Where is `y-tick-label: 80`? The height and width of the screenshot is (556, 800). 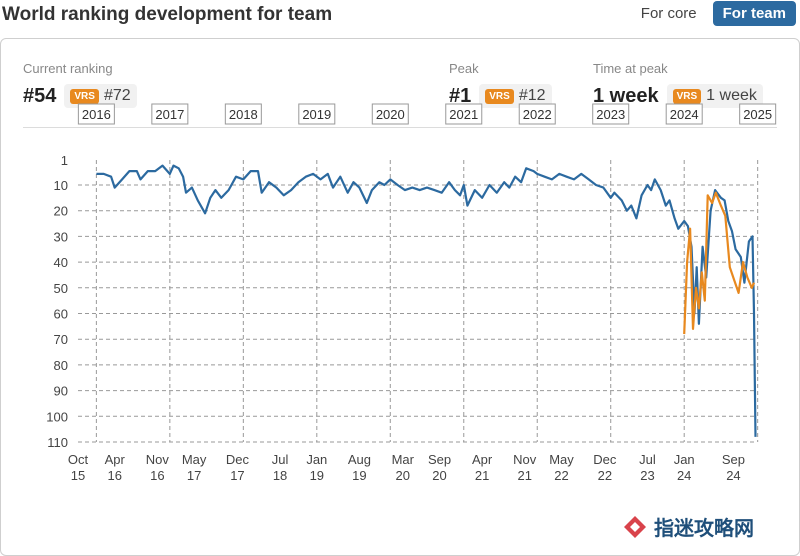 y-tick-label: 80 is located at coordinates (61, 365).